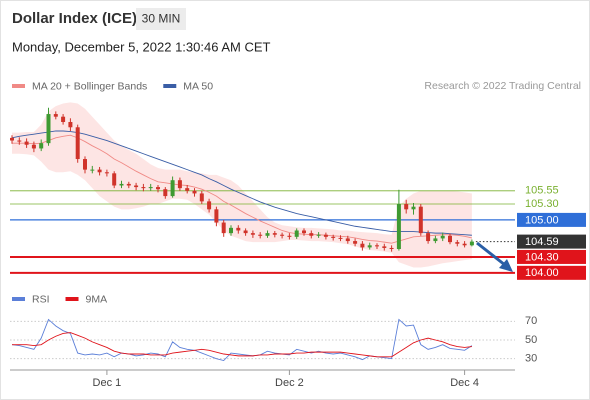  What do you see at coordinates (242, 345) in the screenshot?
I see `indicator-line` at bounding box center [242, 345].